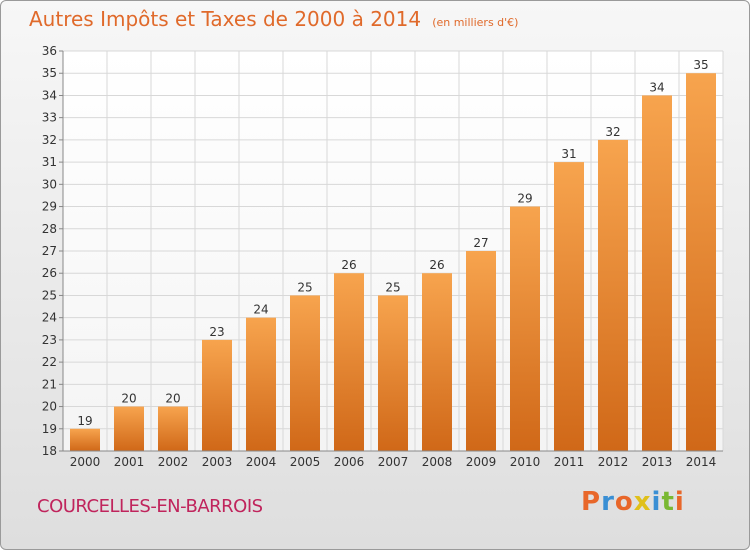  What do you see at coordinates (49, 207) in the screenshot?
I see `y-tick-label: 29` at bounding box center [49, 207].